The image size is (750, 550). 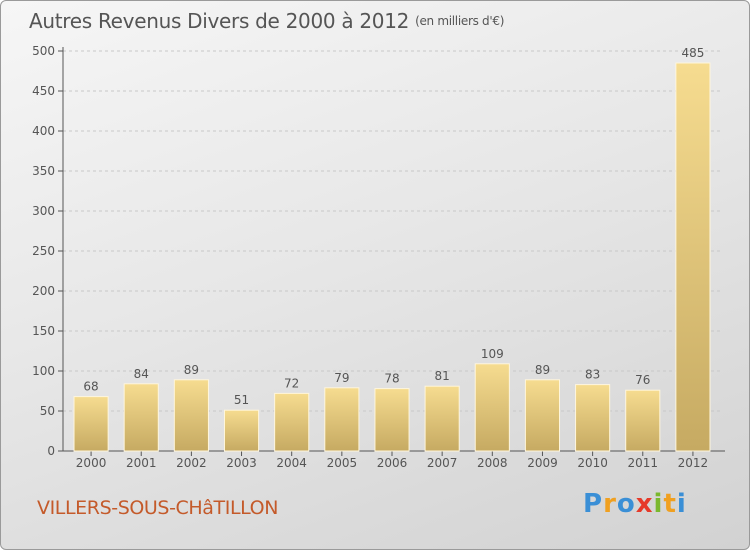 I want to click on proxiti-logo: Proxiti, so click(x=635, y=504).